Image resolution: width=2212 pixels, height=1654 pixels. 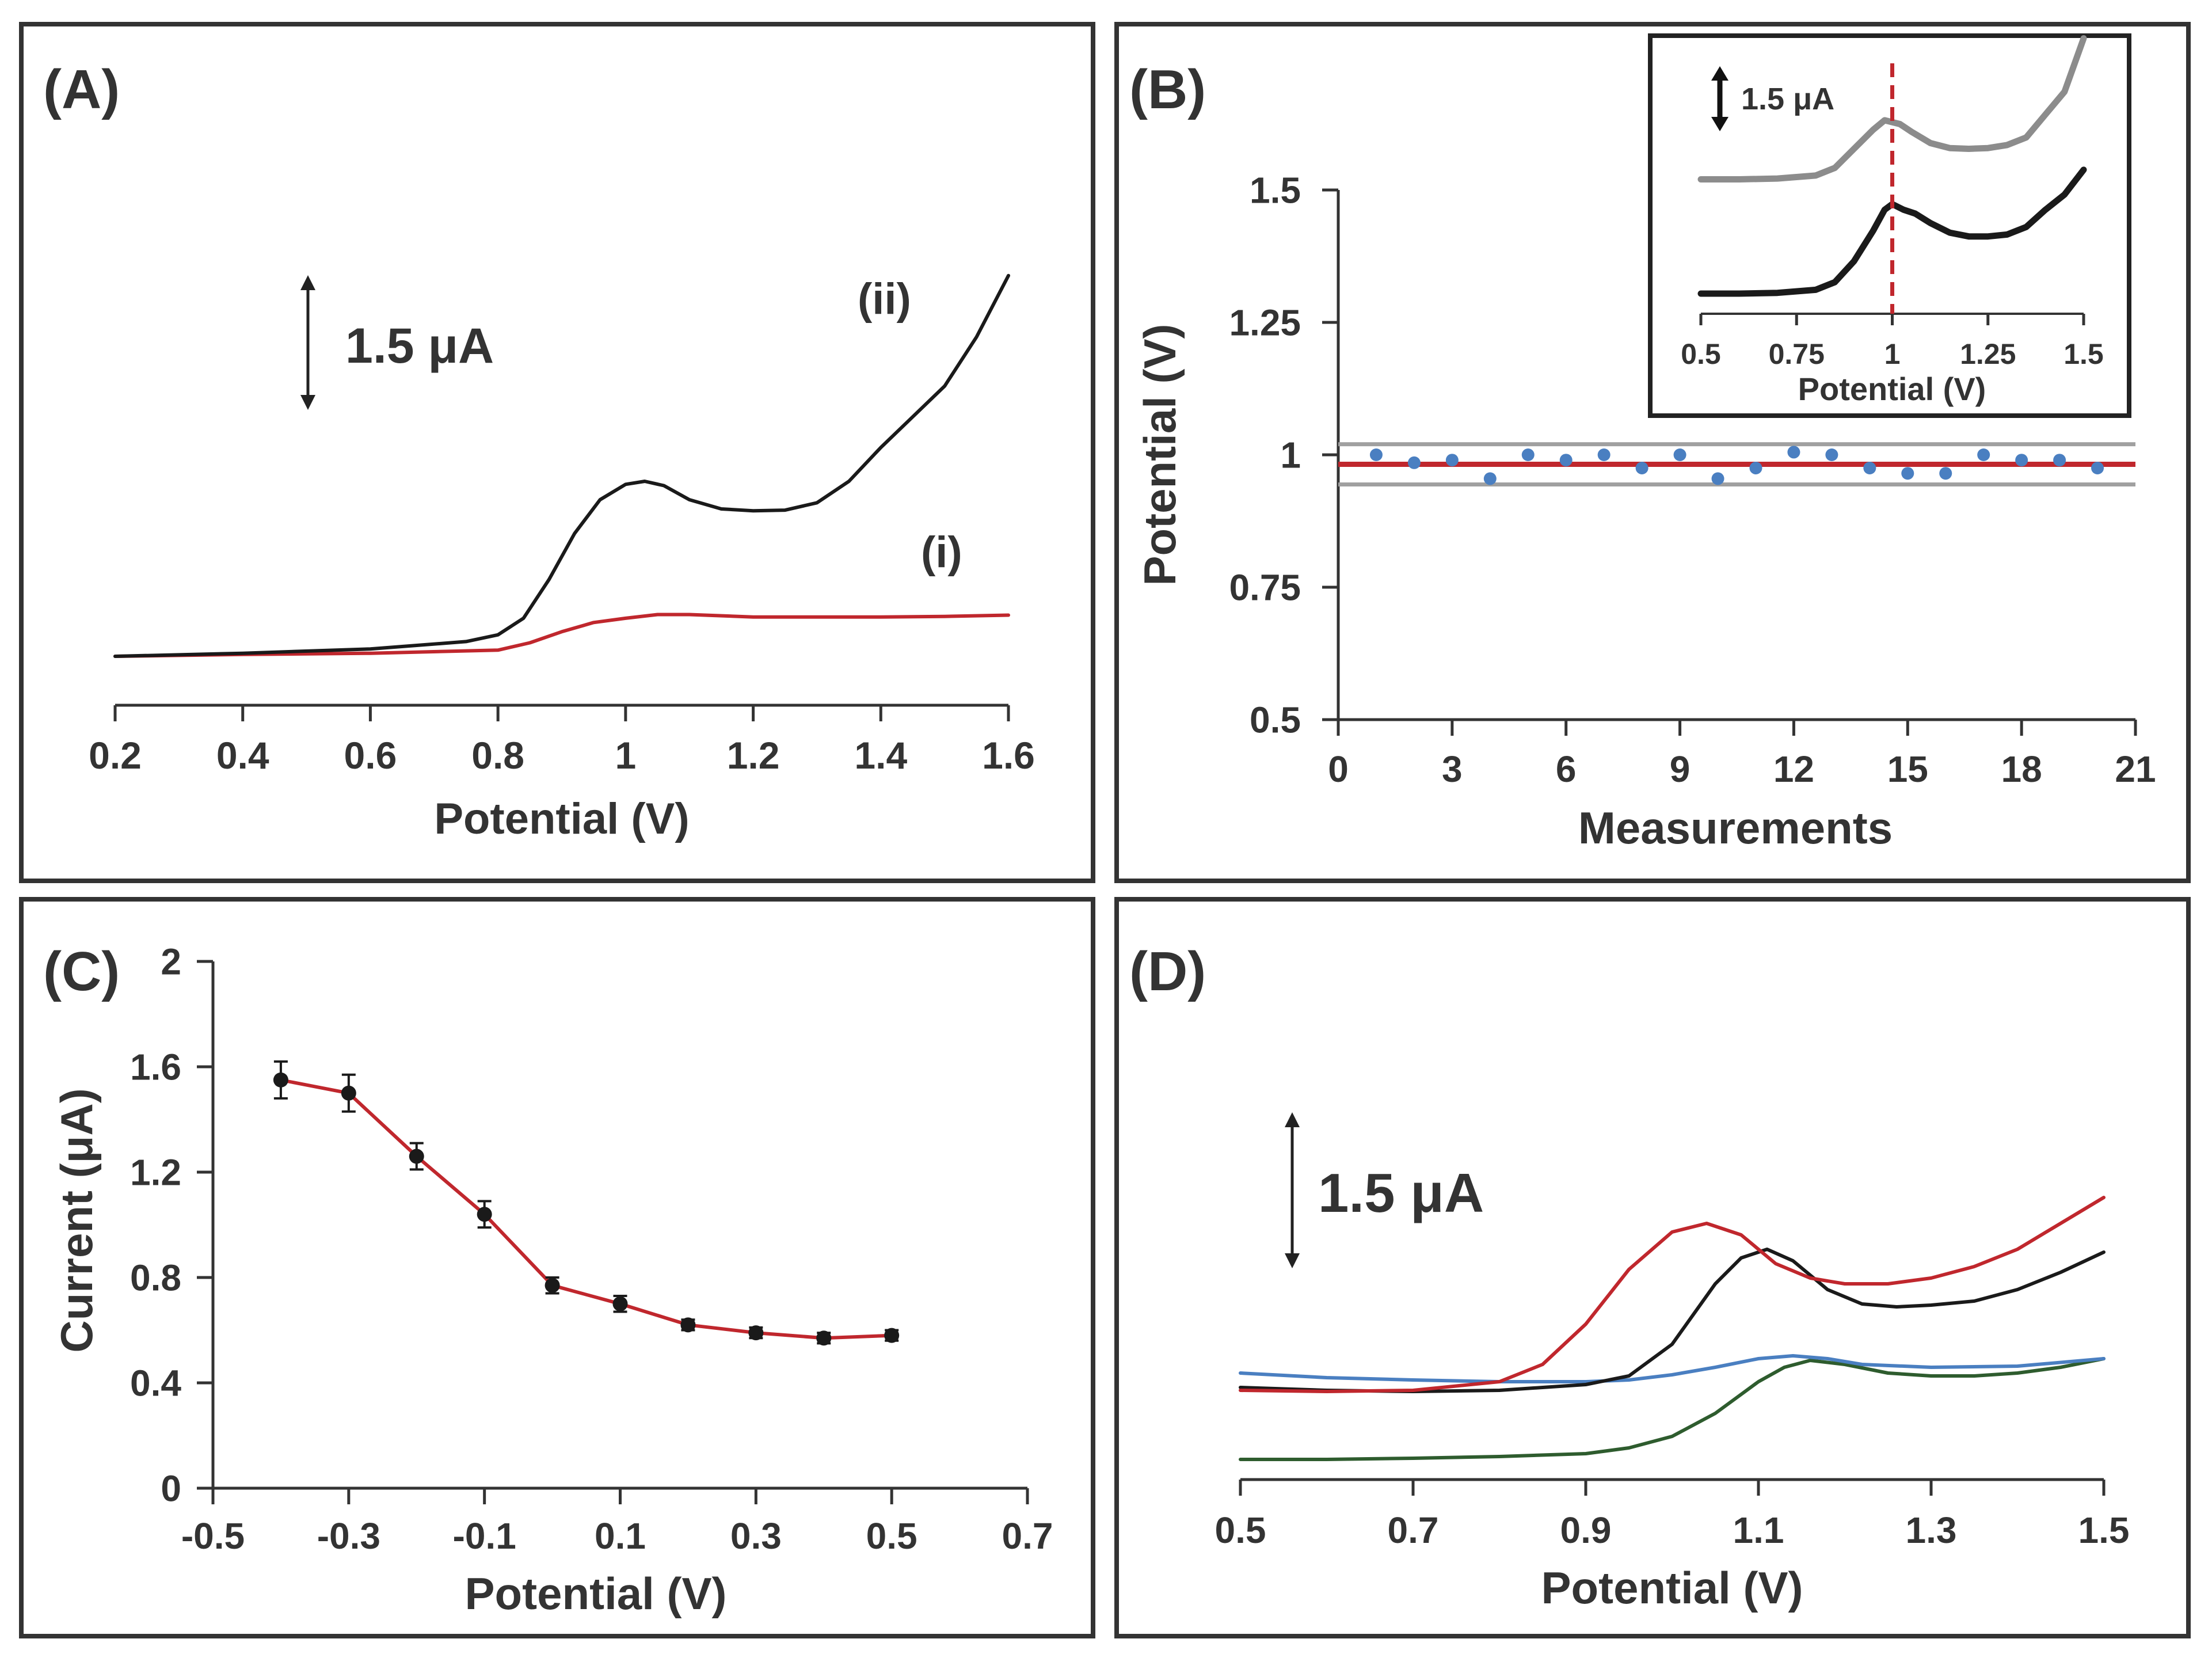 What do you see at coordinates (880, 756) in the screenshot?
I see `panel-a-x-tick-label: 1.4` at bounding box center [880, 756].